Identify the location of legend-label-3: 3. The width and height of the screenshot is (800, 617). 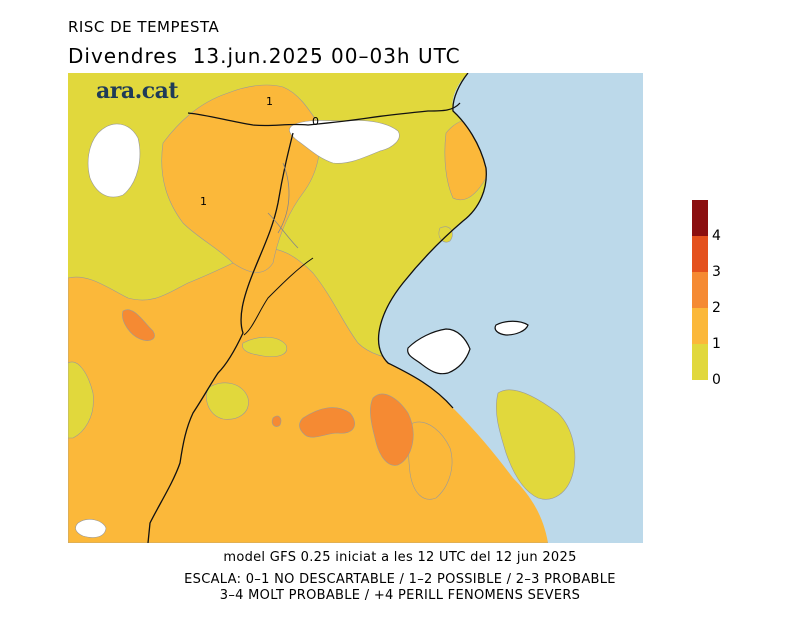
(716, 272).